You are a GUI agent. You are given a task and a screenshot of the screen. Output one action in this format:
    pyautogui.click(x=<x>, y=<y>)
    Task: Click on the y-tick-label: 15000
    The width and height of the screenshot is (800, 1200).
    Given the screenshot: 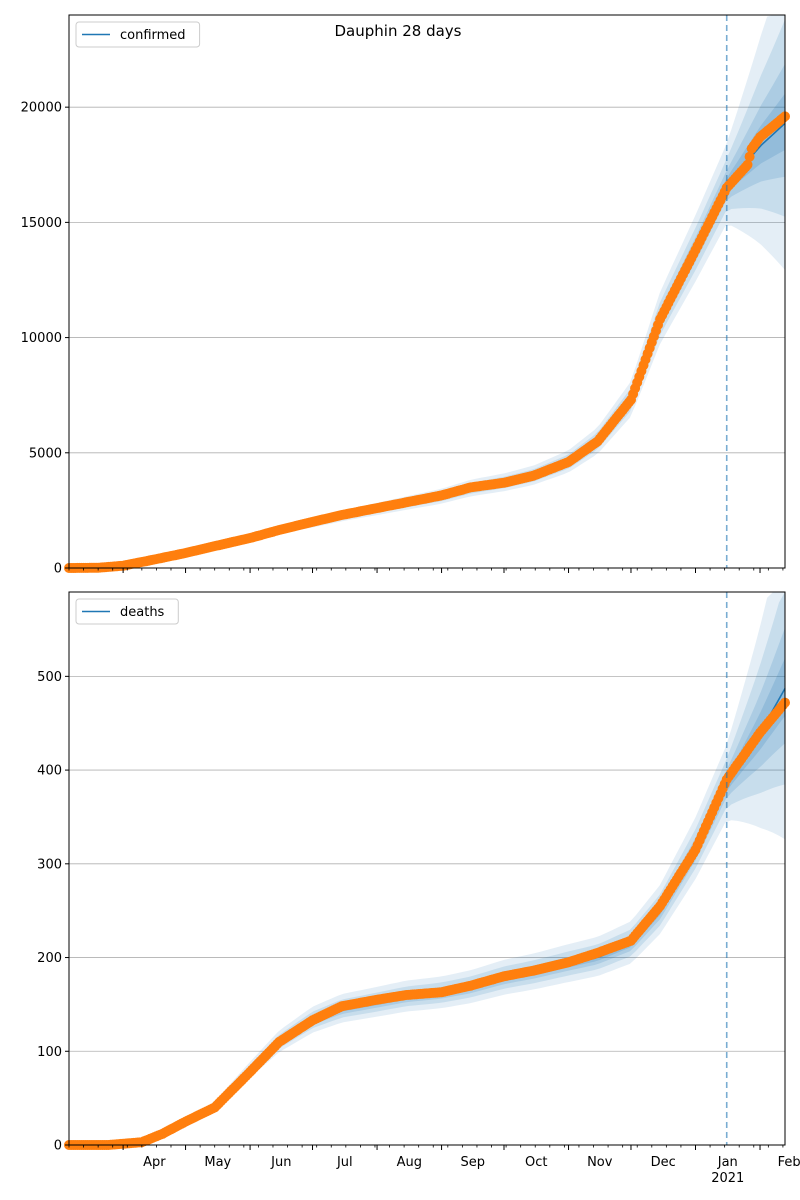 What is the action you would take?
    pyautogui.click(x=41, y=223)
    